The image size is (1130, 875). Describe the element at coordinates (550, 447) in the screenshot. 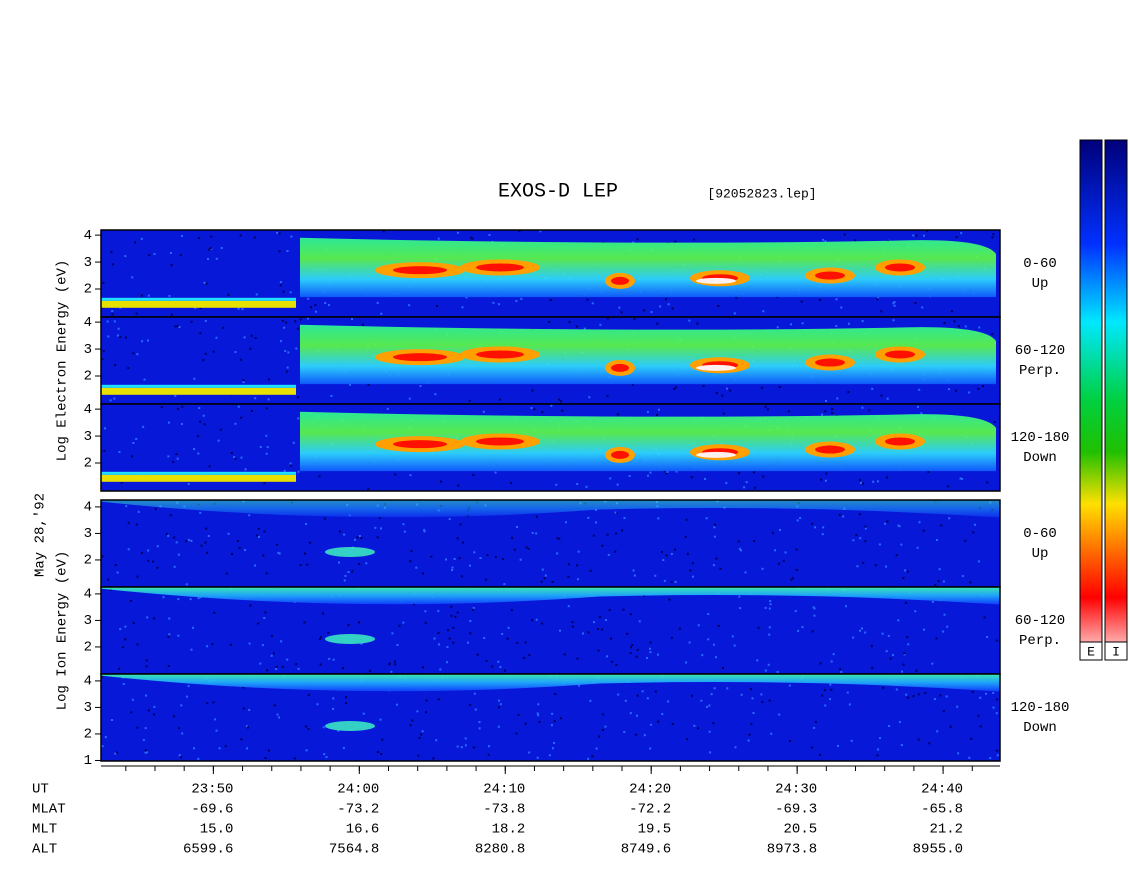

I see `spectrogram-panel` at that location.